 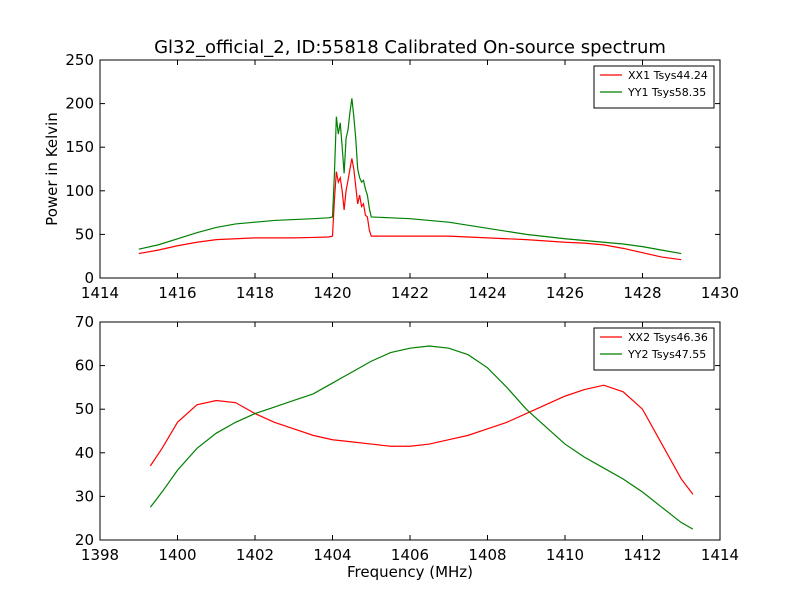 I want to click on x-tick-label: 1422, so click(x=410, y=293).